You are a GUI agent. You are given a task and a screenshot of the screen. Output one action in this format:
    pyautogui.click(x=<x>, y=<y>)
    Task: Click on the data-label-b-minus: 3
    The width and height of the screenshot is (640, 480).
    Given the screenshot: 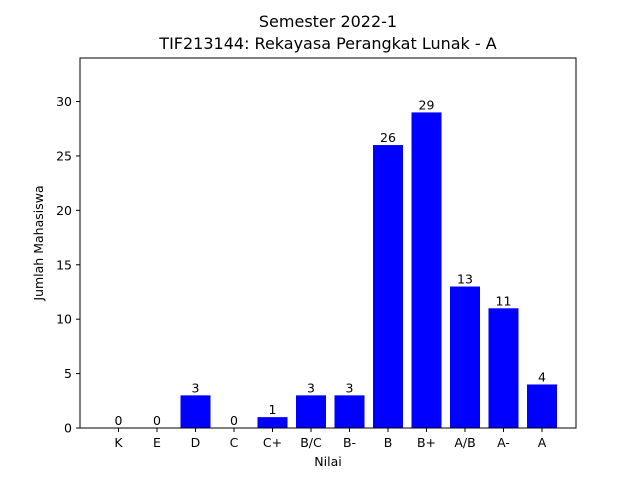 What is the action you would take?
    pyautogui.click(x=350, y=387)
    